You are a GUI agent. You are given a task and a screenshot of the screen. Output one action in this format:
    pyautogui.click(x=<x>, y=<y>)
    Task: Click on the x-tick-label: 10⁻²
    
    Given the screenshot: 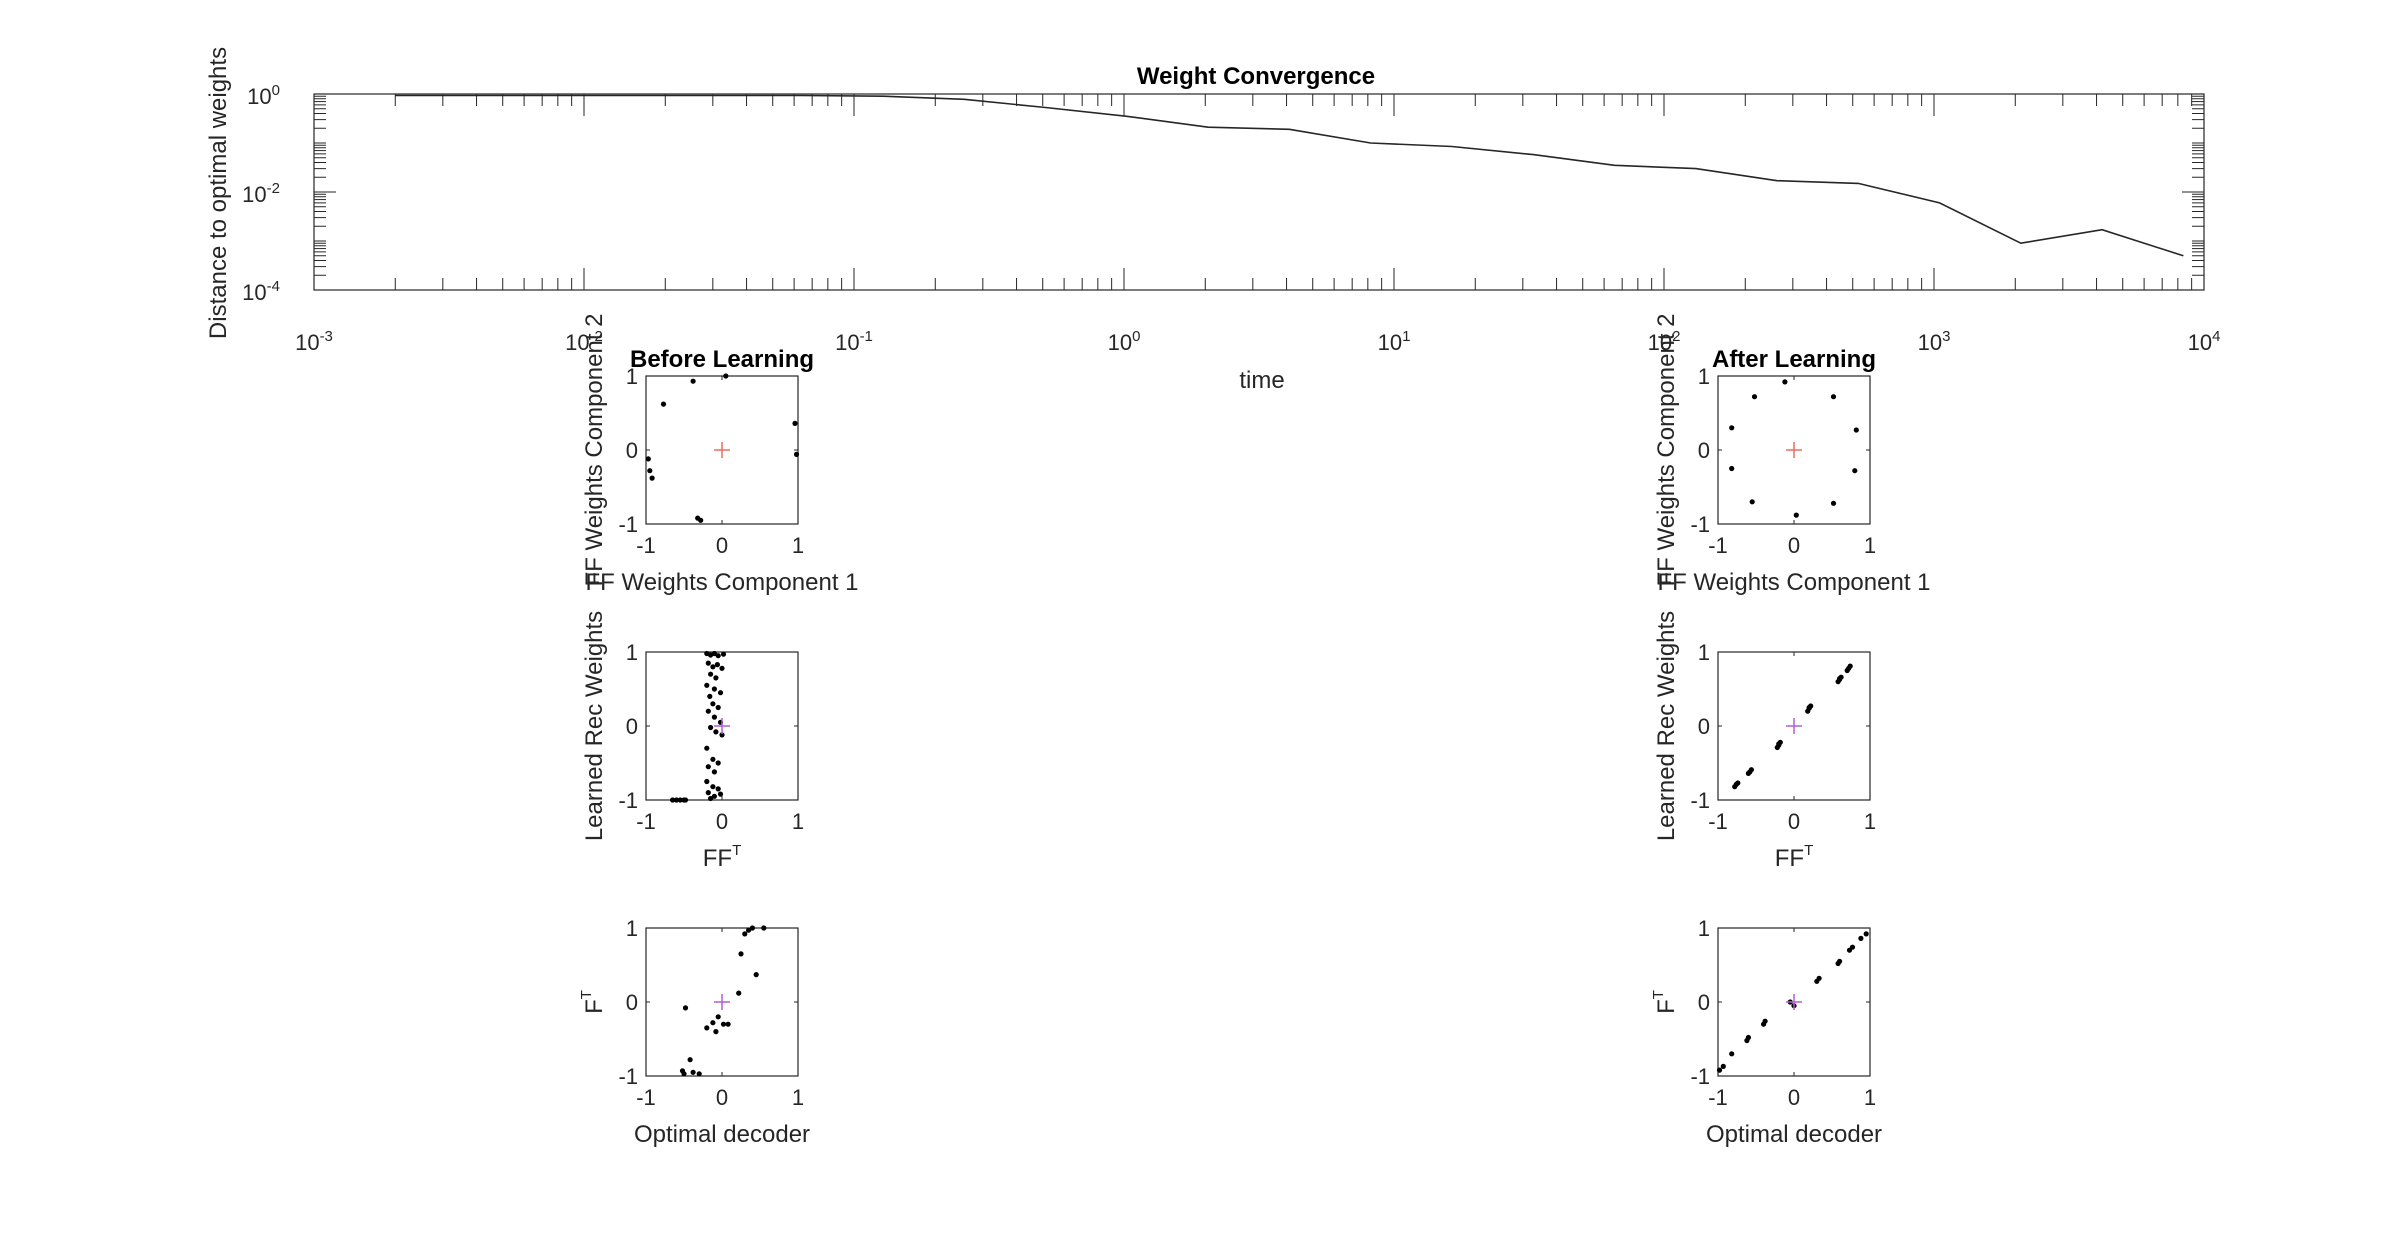 What is the action you would take?
    pyautogui.click(x=584, y=341)
    